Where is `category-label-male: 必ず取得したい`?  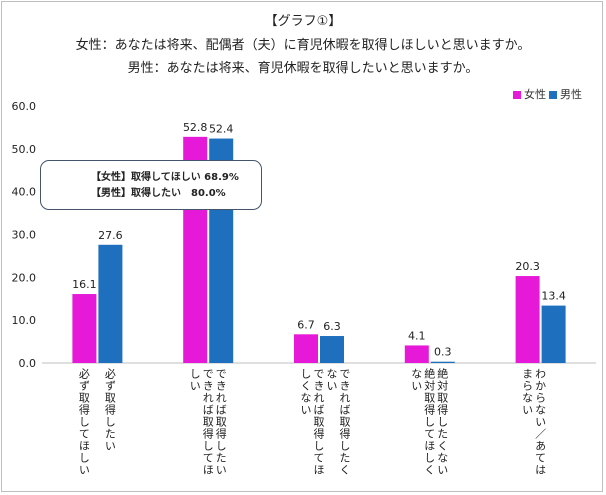
category-label-male: 必ず取得したい is located at coordinates (110, 410).